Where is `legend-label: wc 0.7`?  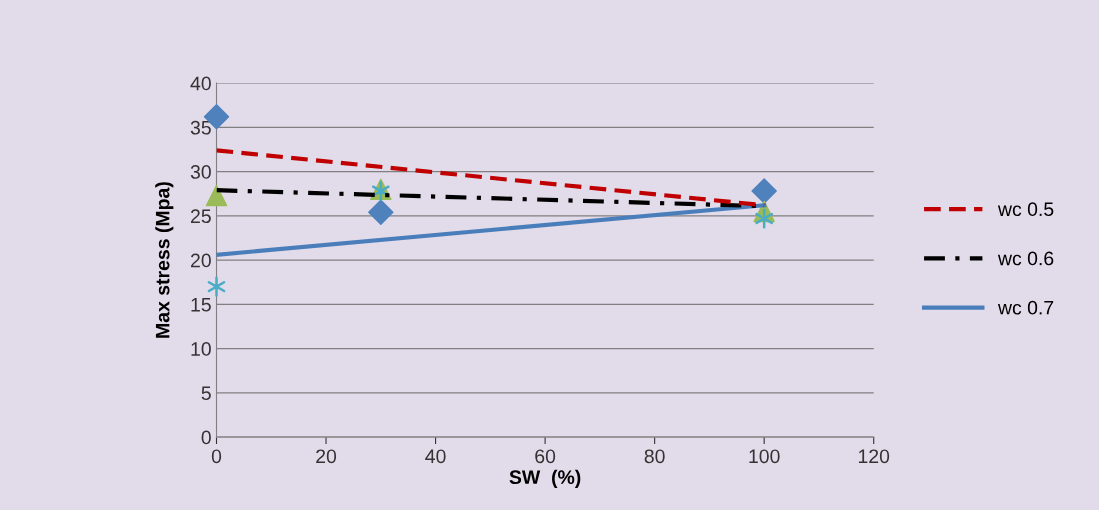
legend-label: wc 0.7 is located at coordinates (1025, 307).